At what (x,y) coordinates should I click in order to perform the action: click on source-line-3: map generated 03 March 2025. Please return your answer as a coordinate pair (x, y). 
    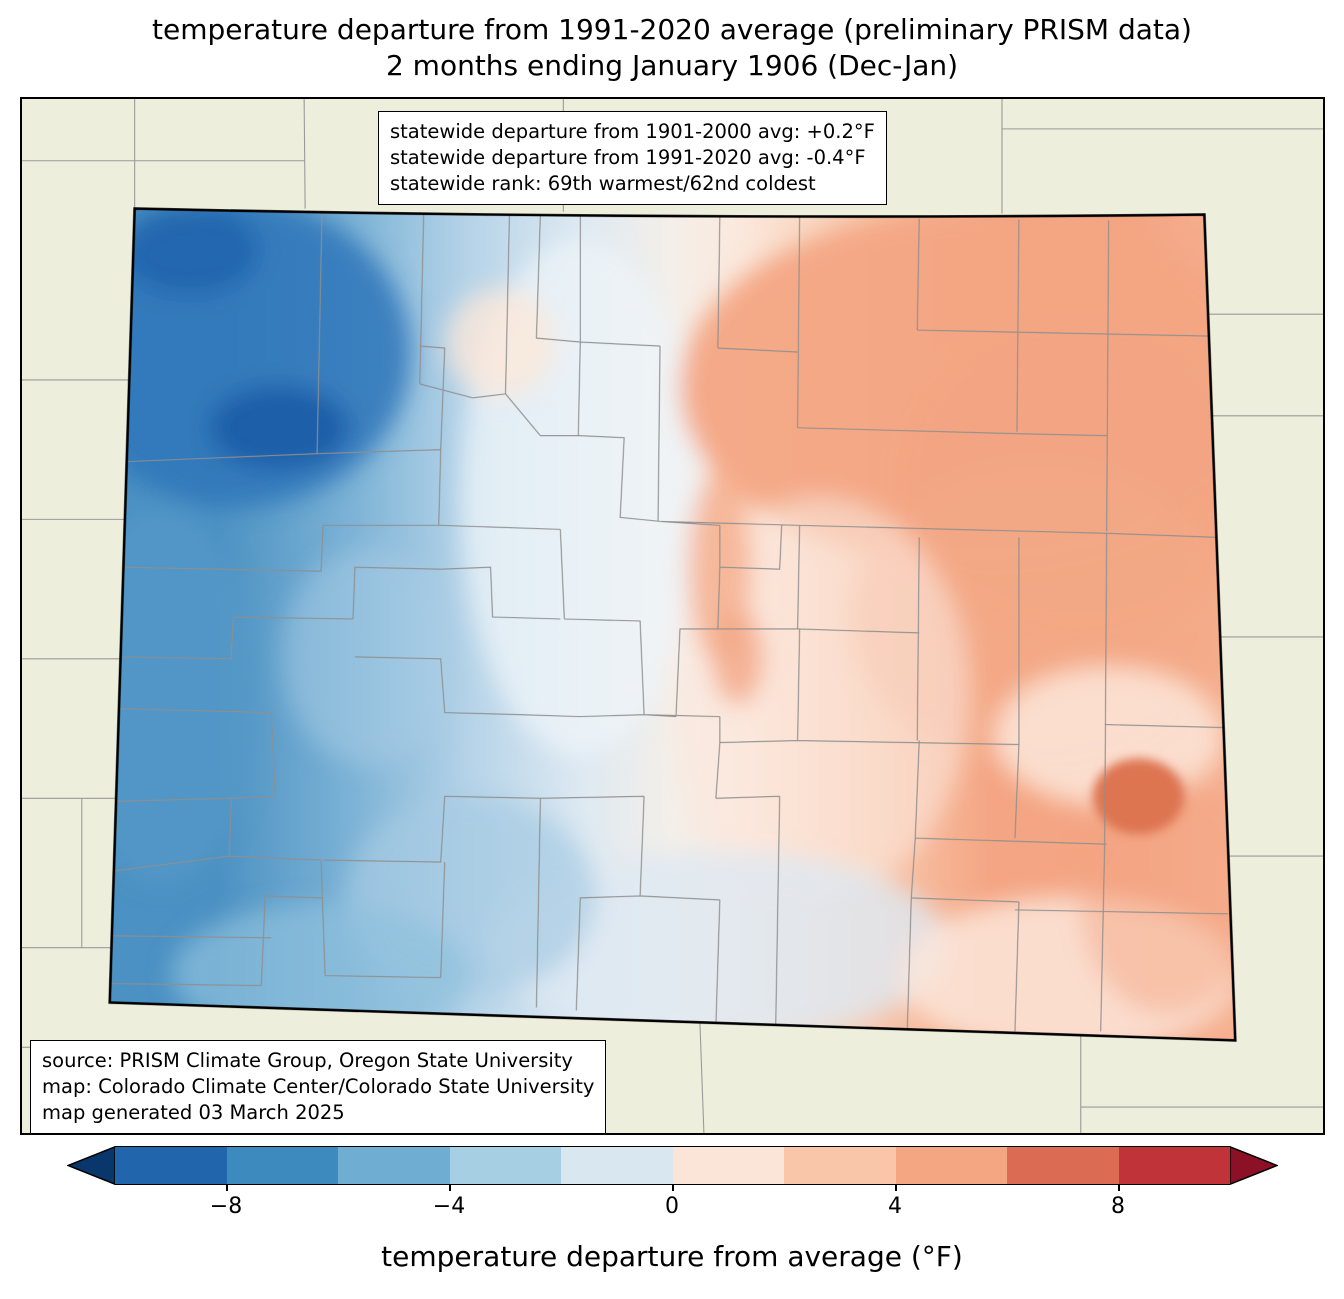
    Looking at the image, I should click on (193, 1112).